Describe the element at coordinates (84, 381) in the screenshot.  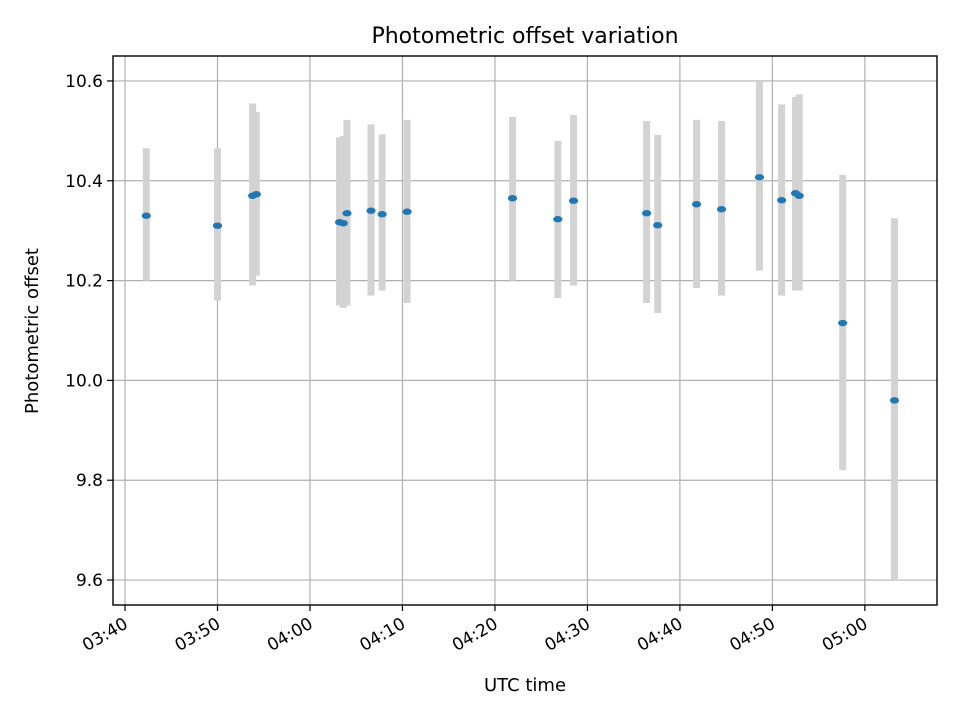
I see `y-tick-label: 10.0` at that location.